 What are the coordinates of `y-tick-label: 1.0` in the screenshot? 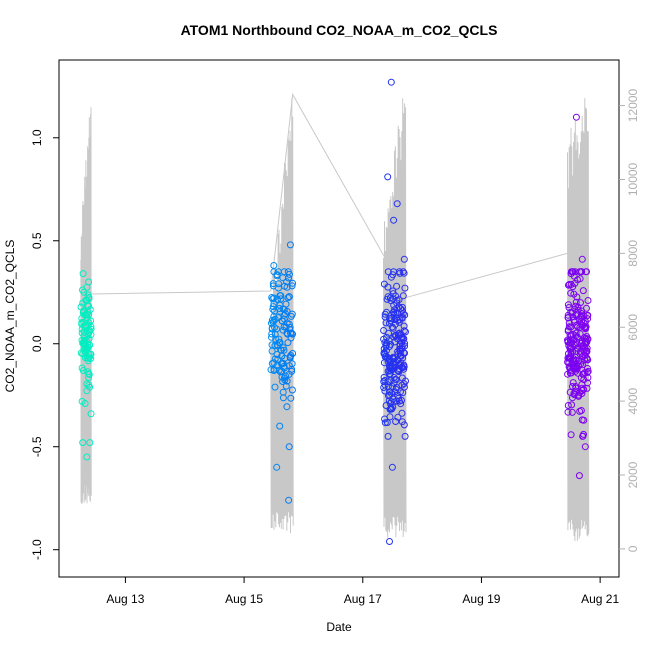 It's located at (37, 137).